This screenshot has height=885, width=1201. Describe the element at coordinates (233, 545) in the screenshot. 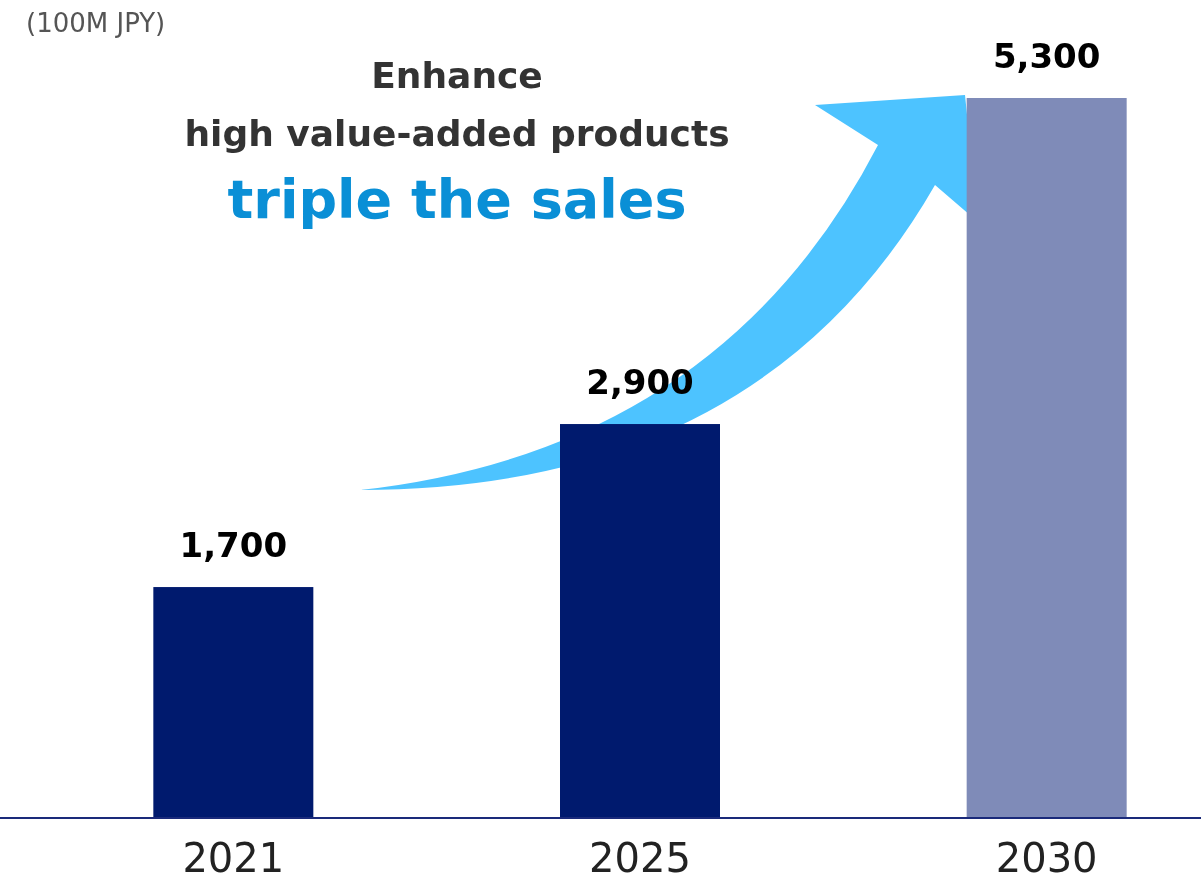

I see `data-label: 1,700` at that location.